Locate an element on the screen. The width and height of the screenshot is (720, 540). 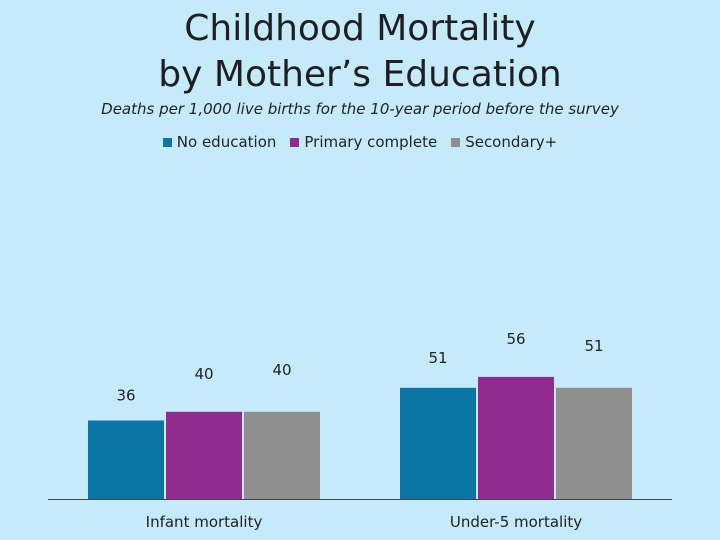
bar-infant-mortality-secondary is located at coordinates (282, 455).